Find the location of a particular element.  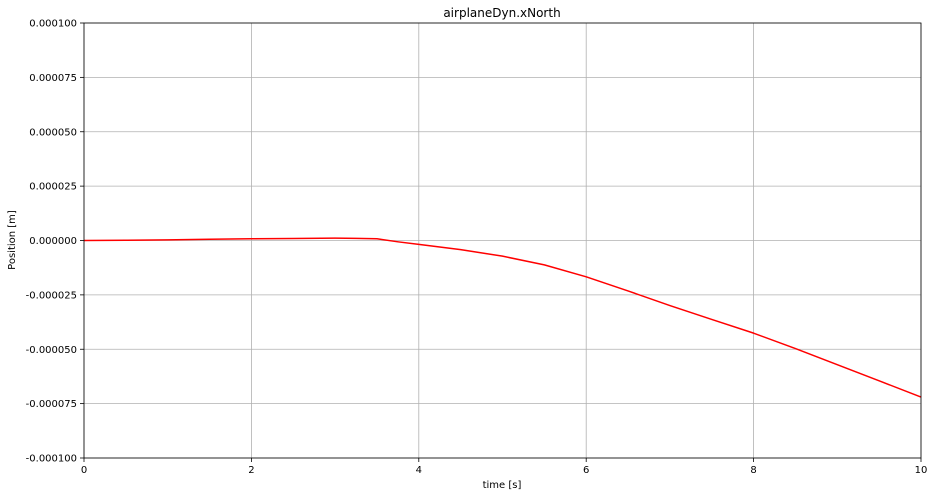

y-tick-label: 0.000075 is located at coordinates (53, 78).